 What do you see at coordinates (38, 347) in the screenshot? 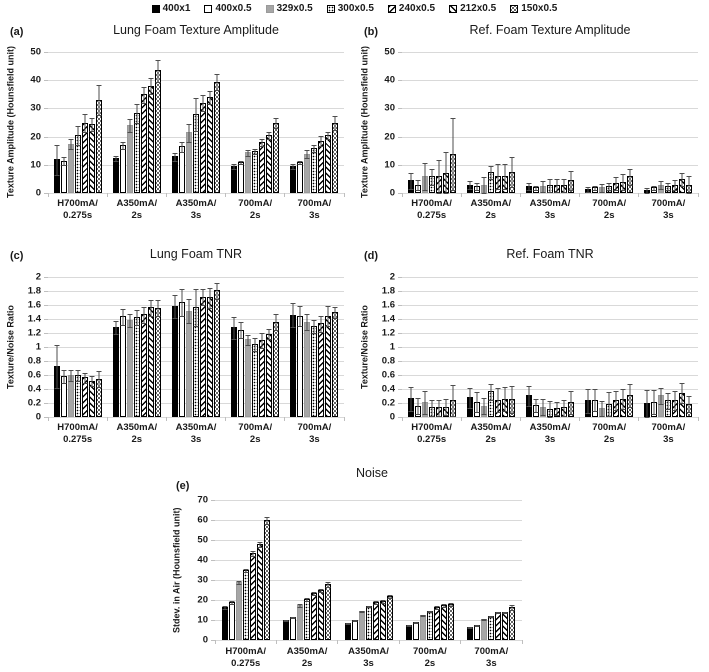
I see `y-tick-label: 1` at bounding box center [38, 347].